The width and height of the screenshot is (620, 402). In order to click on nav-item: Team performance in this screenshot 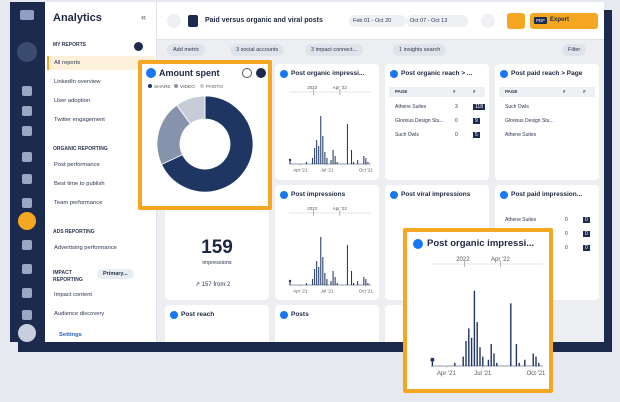, I will do `click(78, 203)`.